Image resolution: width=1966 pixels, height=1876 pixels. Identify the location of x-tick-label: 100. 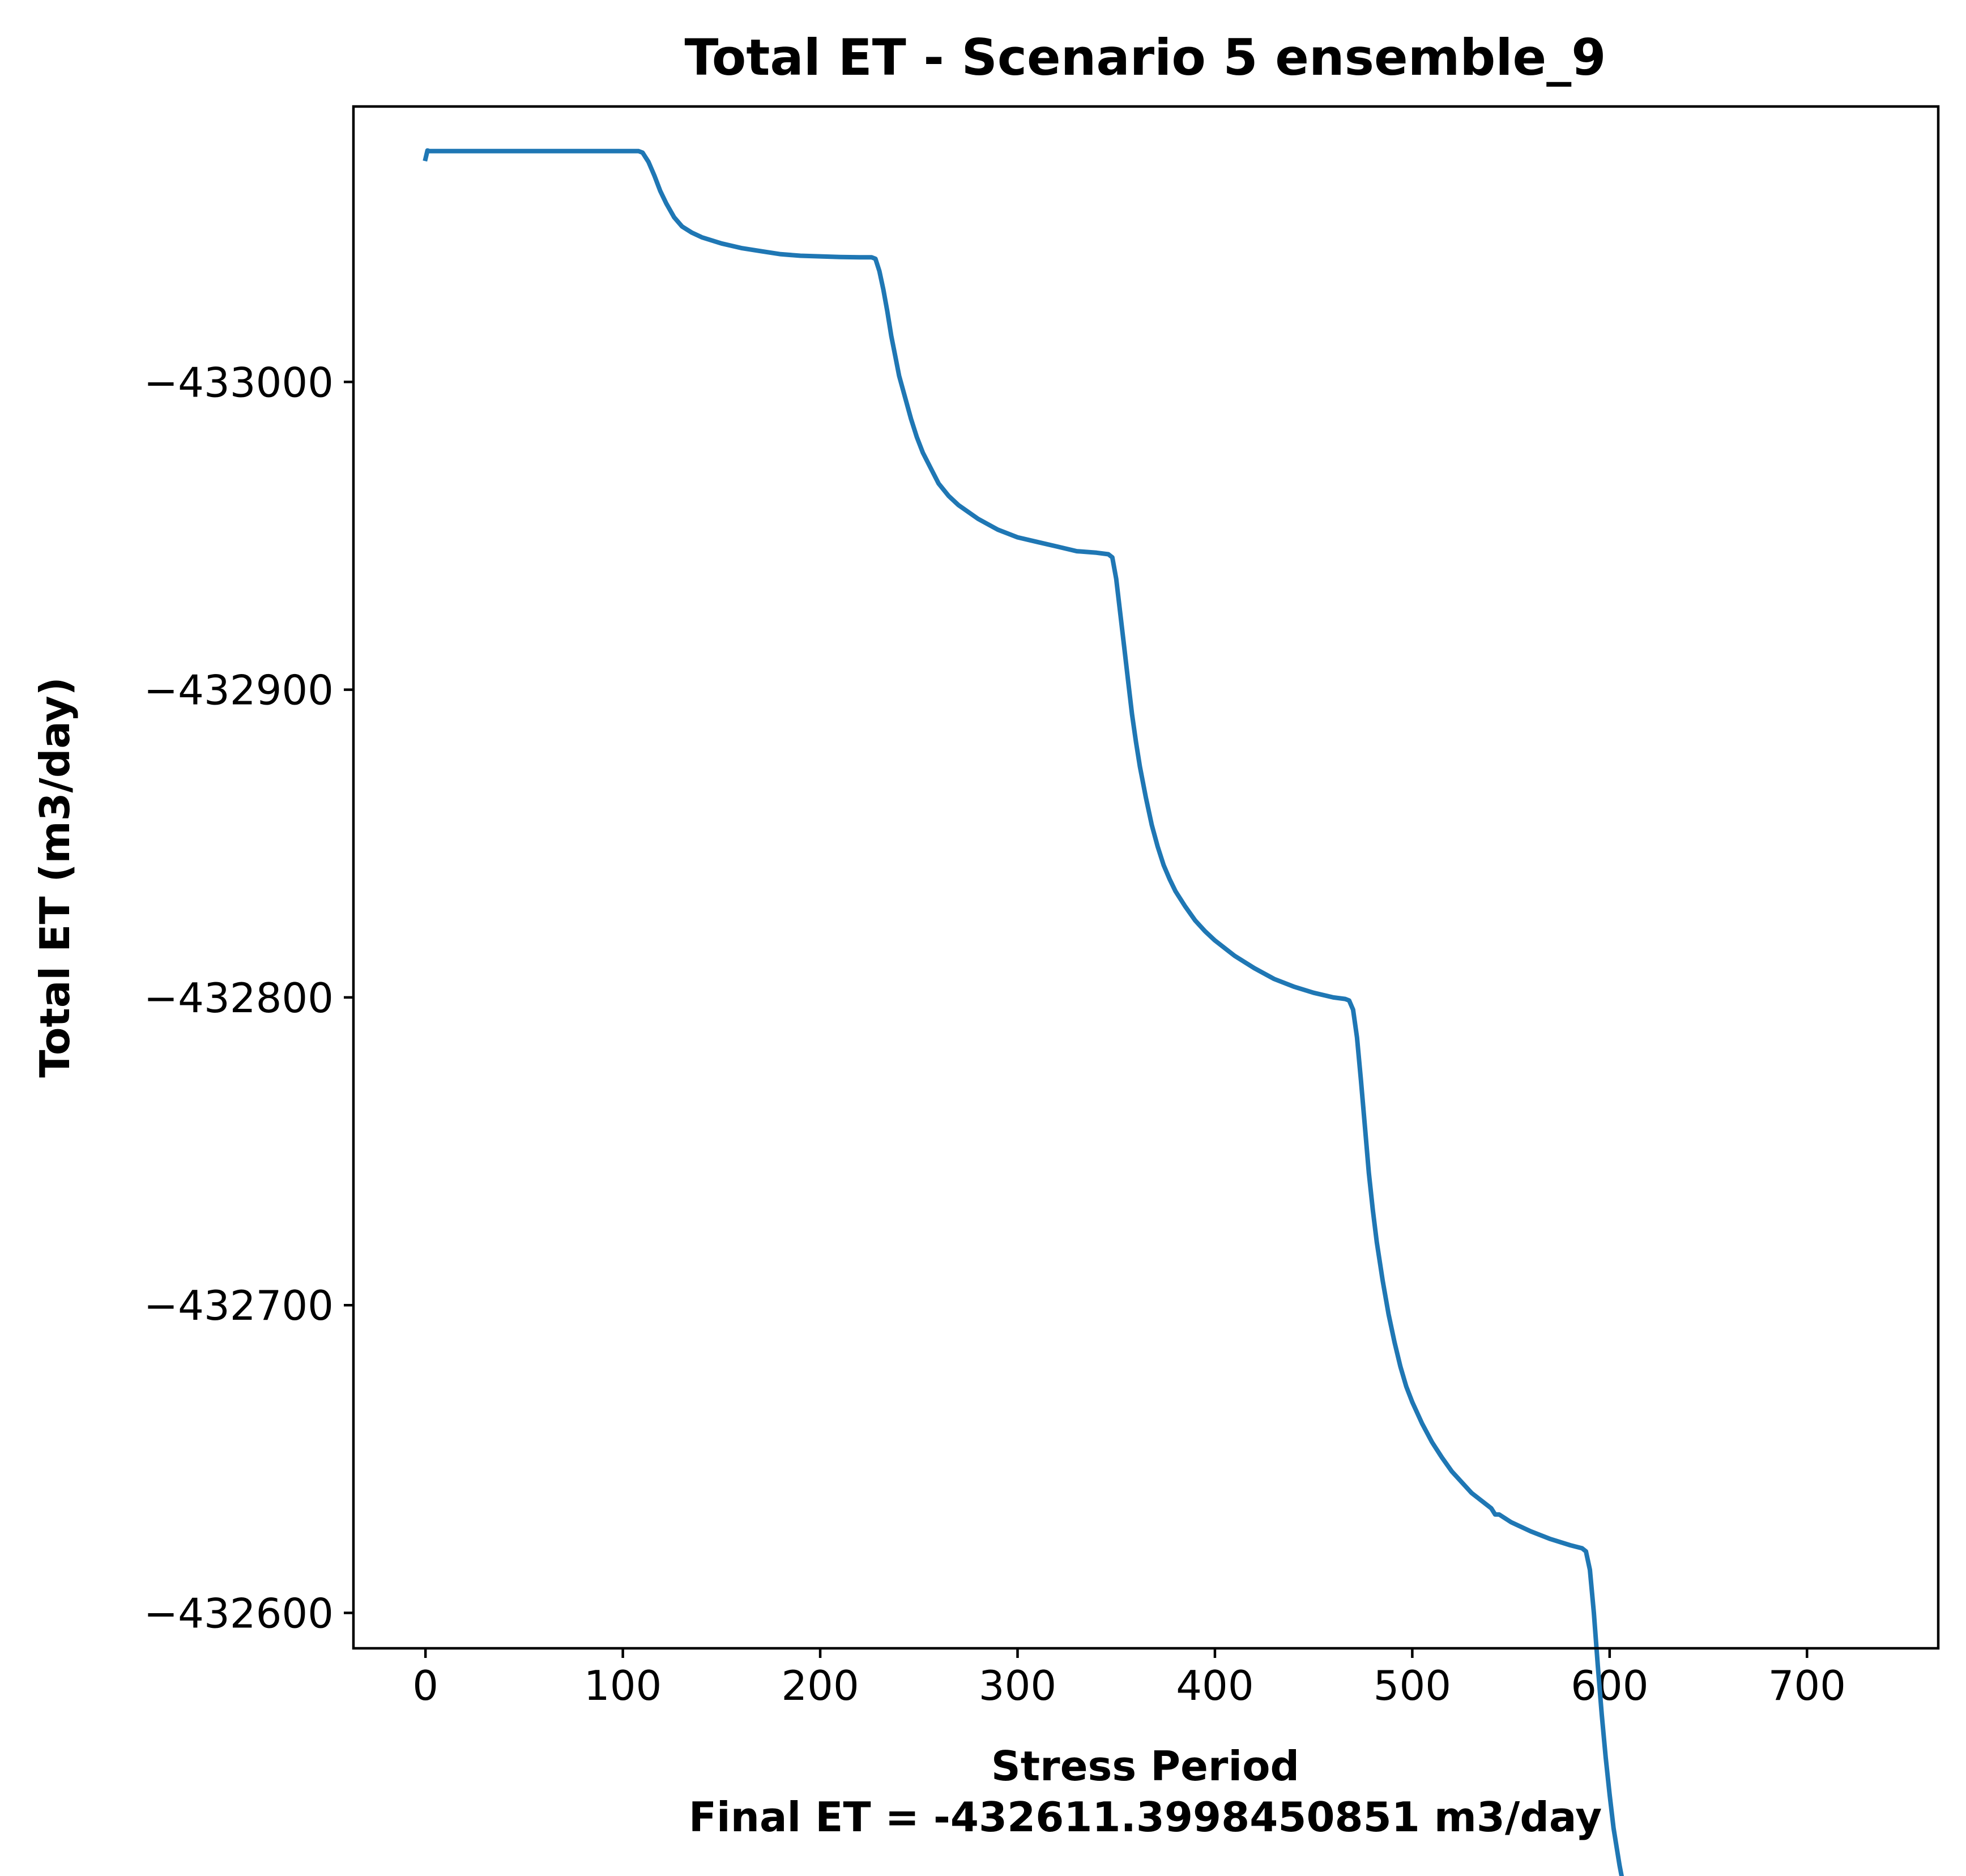
(623, 1685).